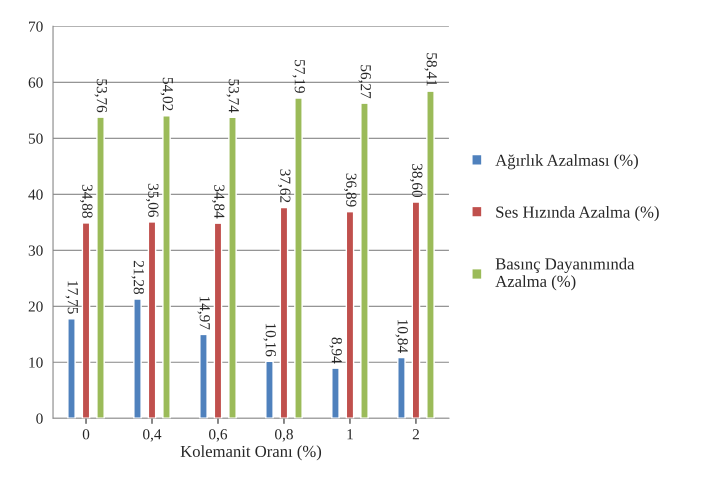 The image size is (707, 478). What do you see at coordinates (350, 434) in the screenshot?
I see `x-tick-label: 1` at bounding box center [350, 434].